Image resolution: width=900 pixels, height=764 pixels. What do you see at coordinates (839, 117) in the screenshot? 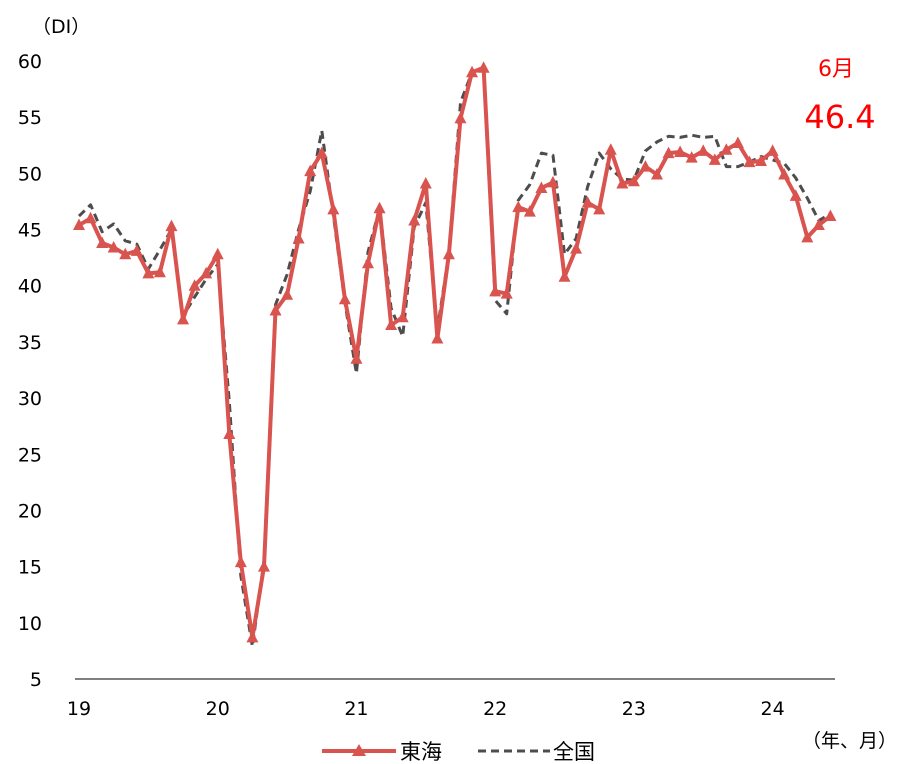
I see `annotation-value: 46.4` at bounding box center [839, 117].